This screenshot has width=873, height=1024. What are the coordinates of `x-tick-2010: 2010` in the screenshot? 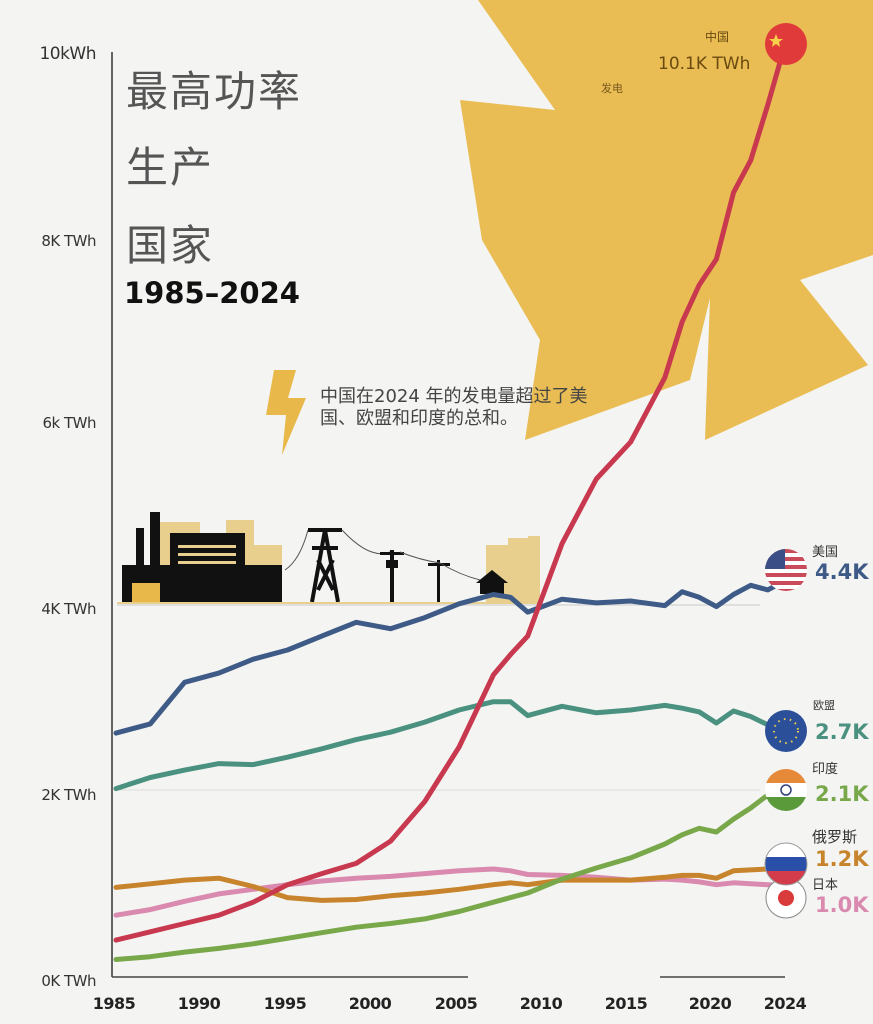 It's located at (541, 1003).